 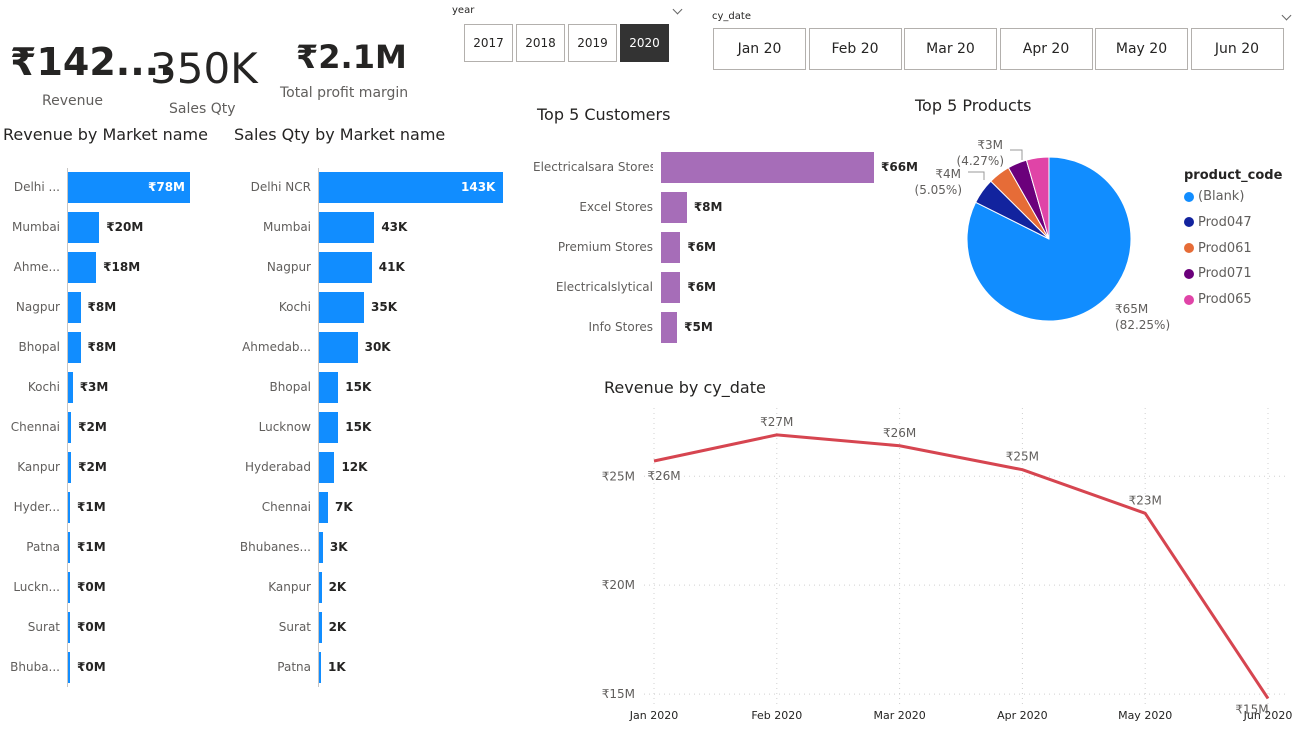 I want to click on pie-legend-item: (Blank), so click(x=1214, y=196).